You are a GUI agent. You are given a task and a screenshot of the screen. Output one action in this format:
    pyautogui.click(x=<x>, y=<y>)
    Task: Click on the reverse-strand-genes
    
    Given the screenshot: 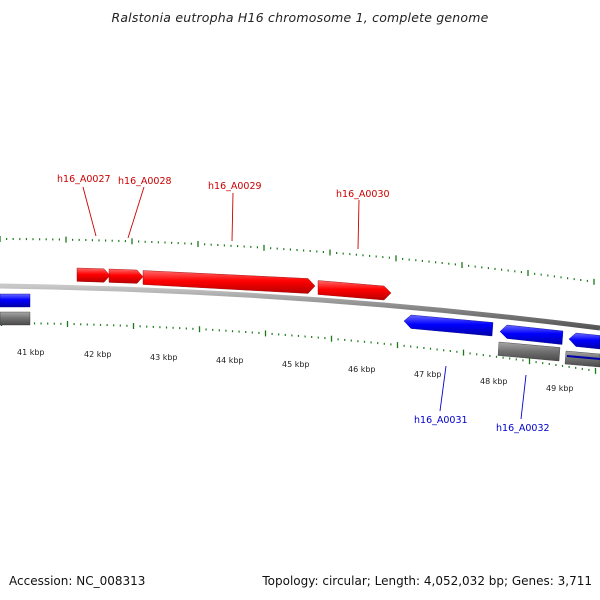 What is the action you would take?
    pyautogui.click(x=300, y=321)
    